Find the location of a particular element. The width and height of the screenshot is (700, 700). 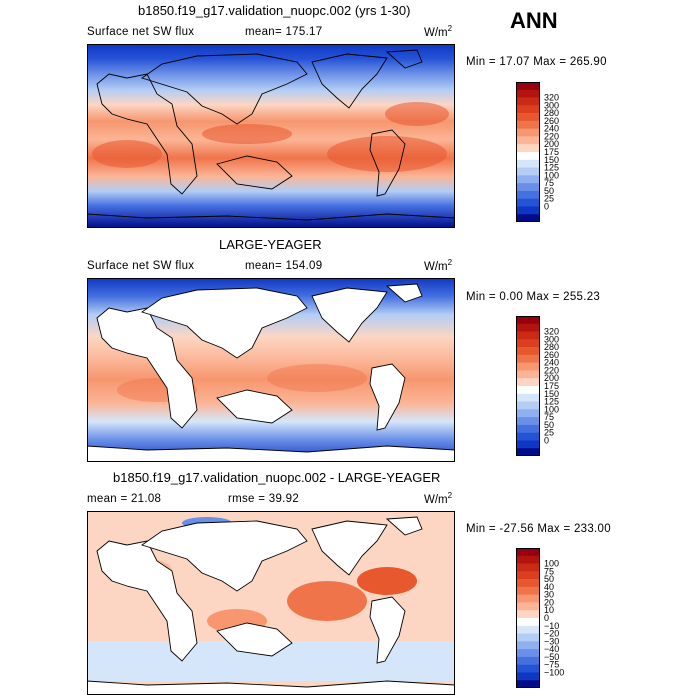

colorbar-tick-label: −20 is located at coordinates (551, 634).